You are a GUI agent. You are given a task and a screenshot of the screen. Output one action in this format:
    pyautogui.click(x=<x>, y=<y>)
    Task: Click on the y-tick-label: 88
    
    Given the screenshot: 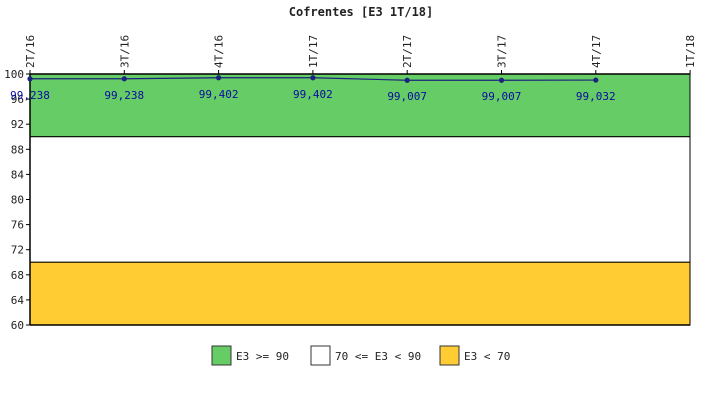 What is the action you would take?
    pyautogui.click(x=17, y=149)
    